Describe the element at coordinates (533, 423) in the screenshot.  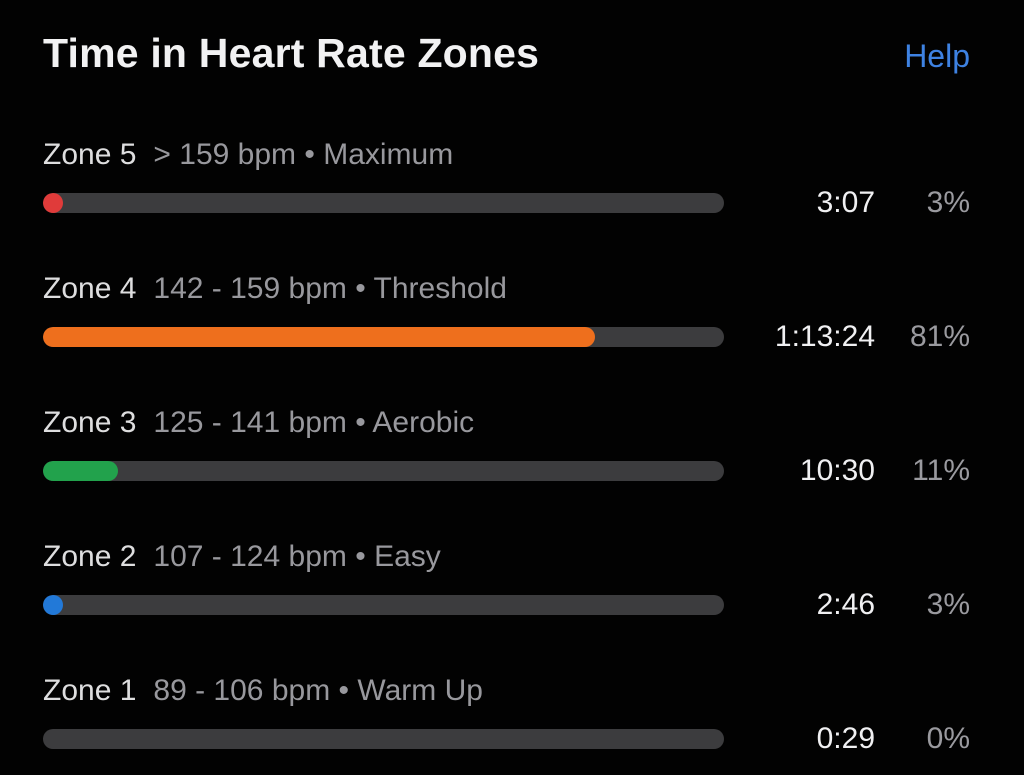
I see `zone-head: Zone 3 125 - 141 bpm • Aerobic` at that location.